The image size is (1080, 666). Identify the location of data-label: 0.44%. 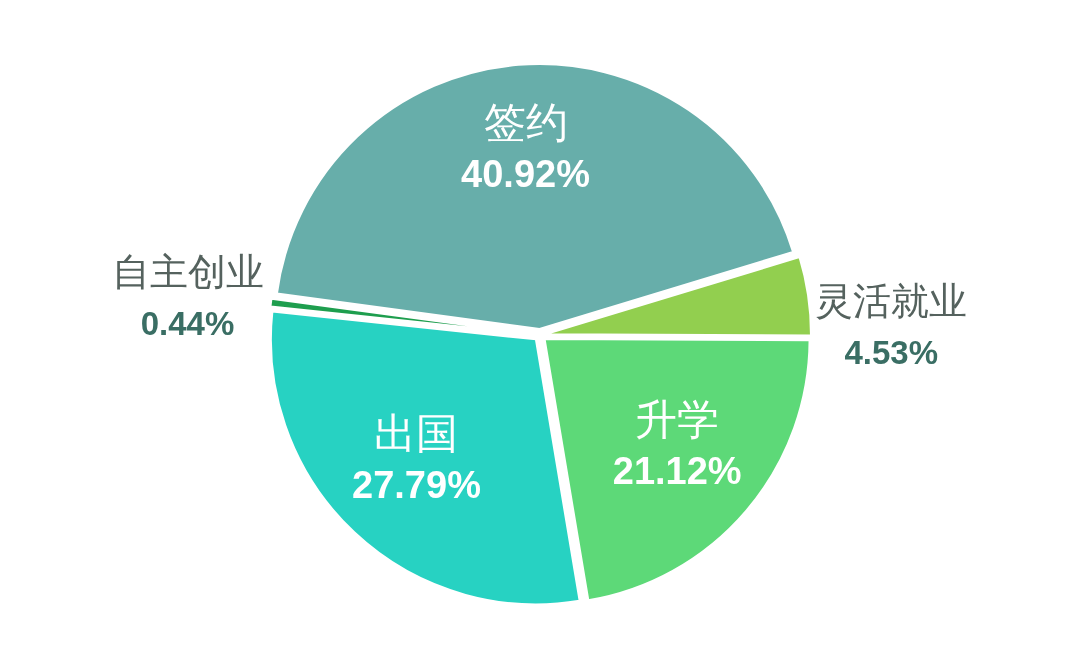
(187, 323).